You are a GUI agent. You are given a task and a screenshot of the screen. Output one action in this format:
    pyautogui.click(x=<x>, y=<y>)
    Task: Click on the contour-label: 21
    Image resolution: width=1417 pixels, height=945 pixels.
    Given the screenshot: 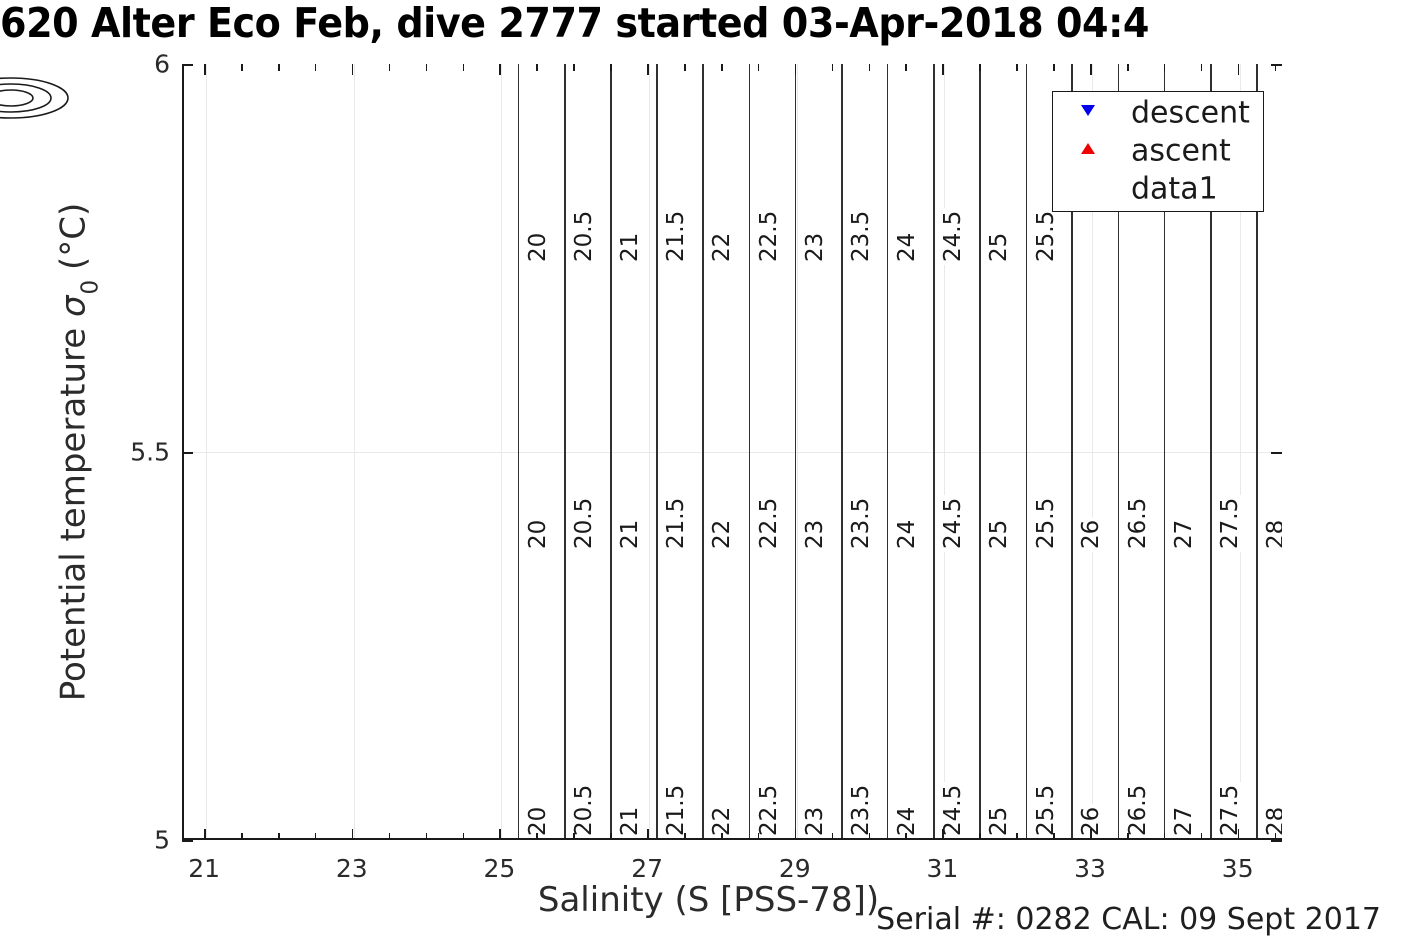 What is the action you would take?
    pyautogui.click(x=630, y=820)
    